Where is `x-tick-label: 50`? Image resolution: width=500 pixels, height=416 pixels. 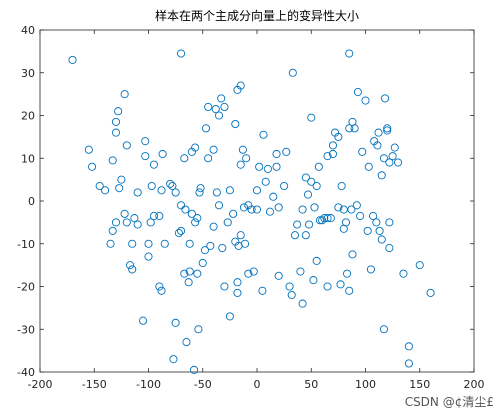
x-tick-label: 50 is located at coordinates (311, 384).